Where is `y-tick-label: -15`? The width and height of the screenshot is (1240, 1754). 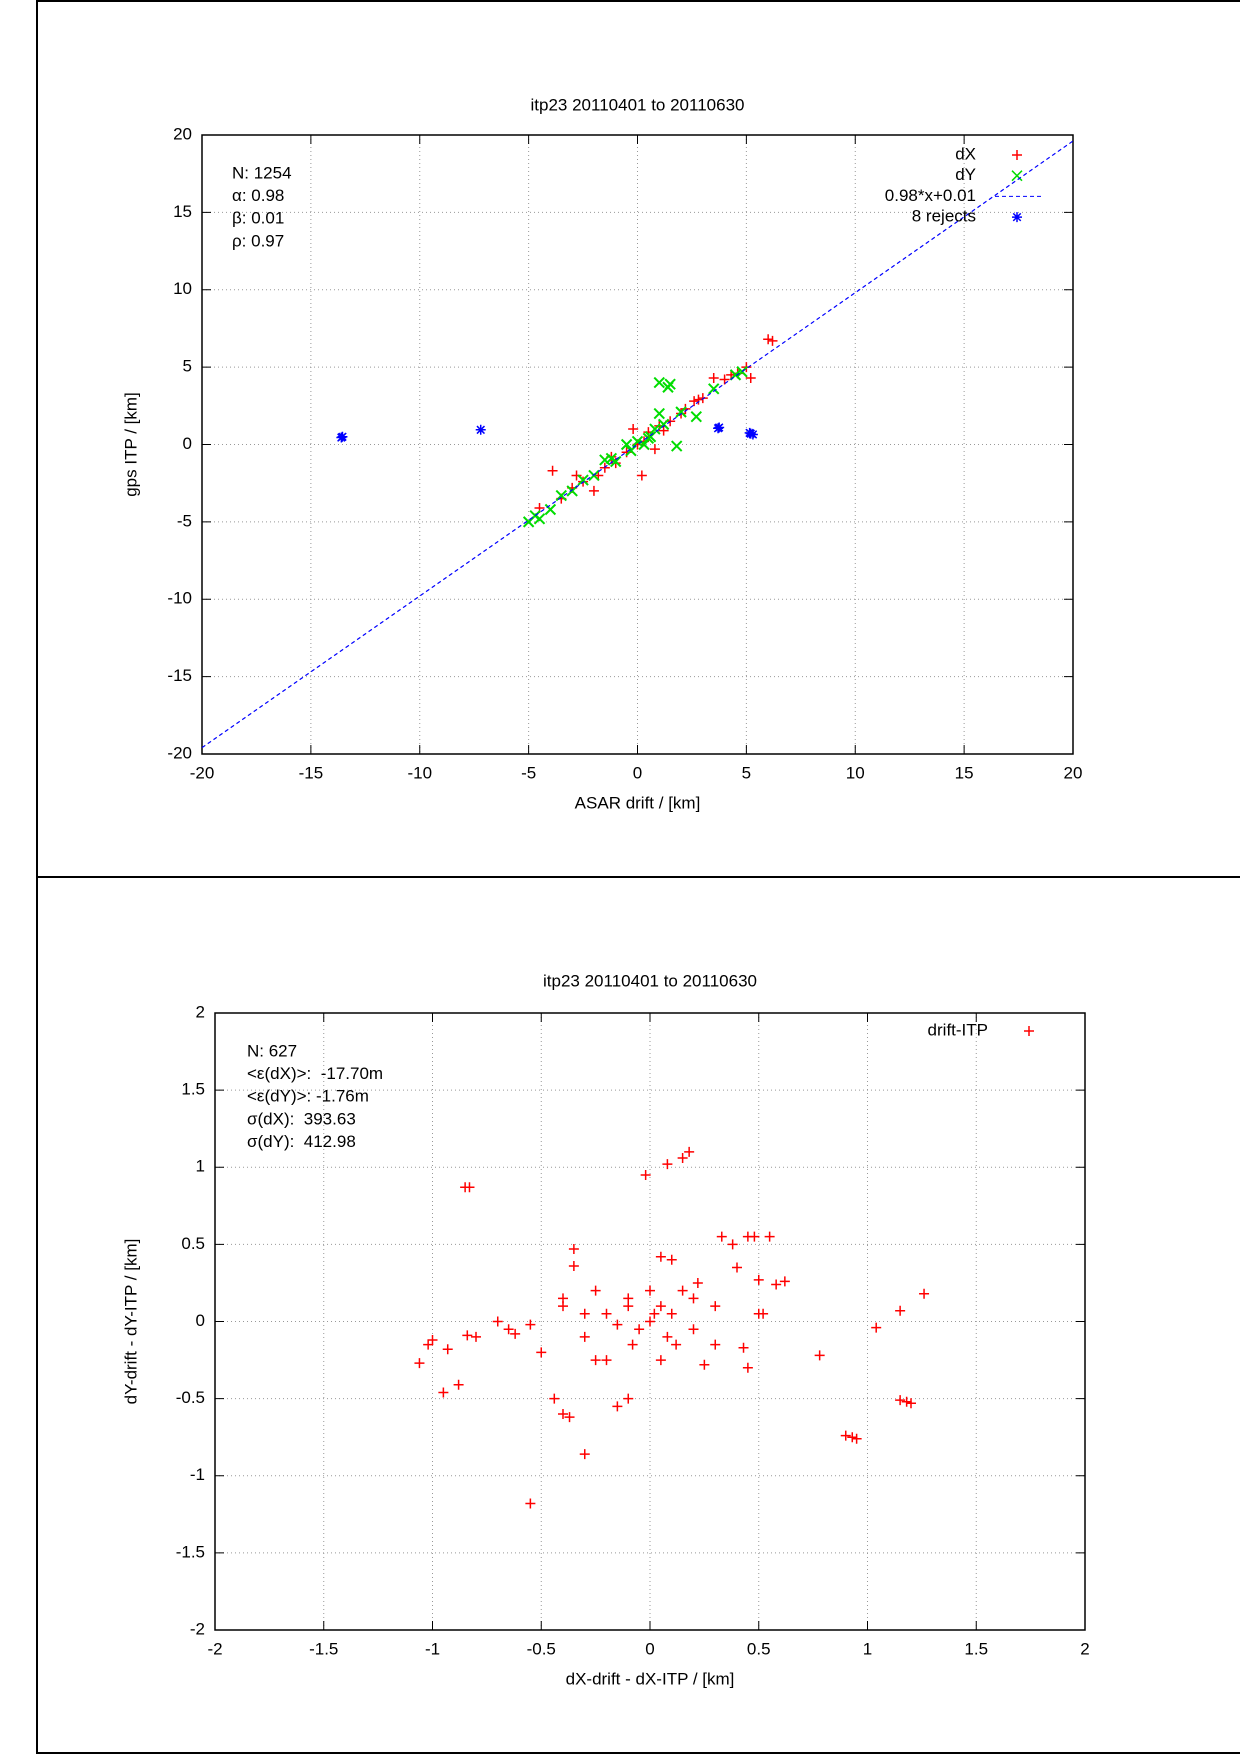 y-tick-label: -15 is located at coordinates (179, 675).